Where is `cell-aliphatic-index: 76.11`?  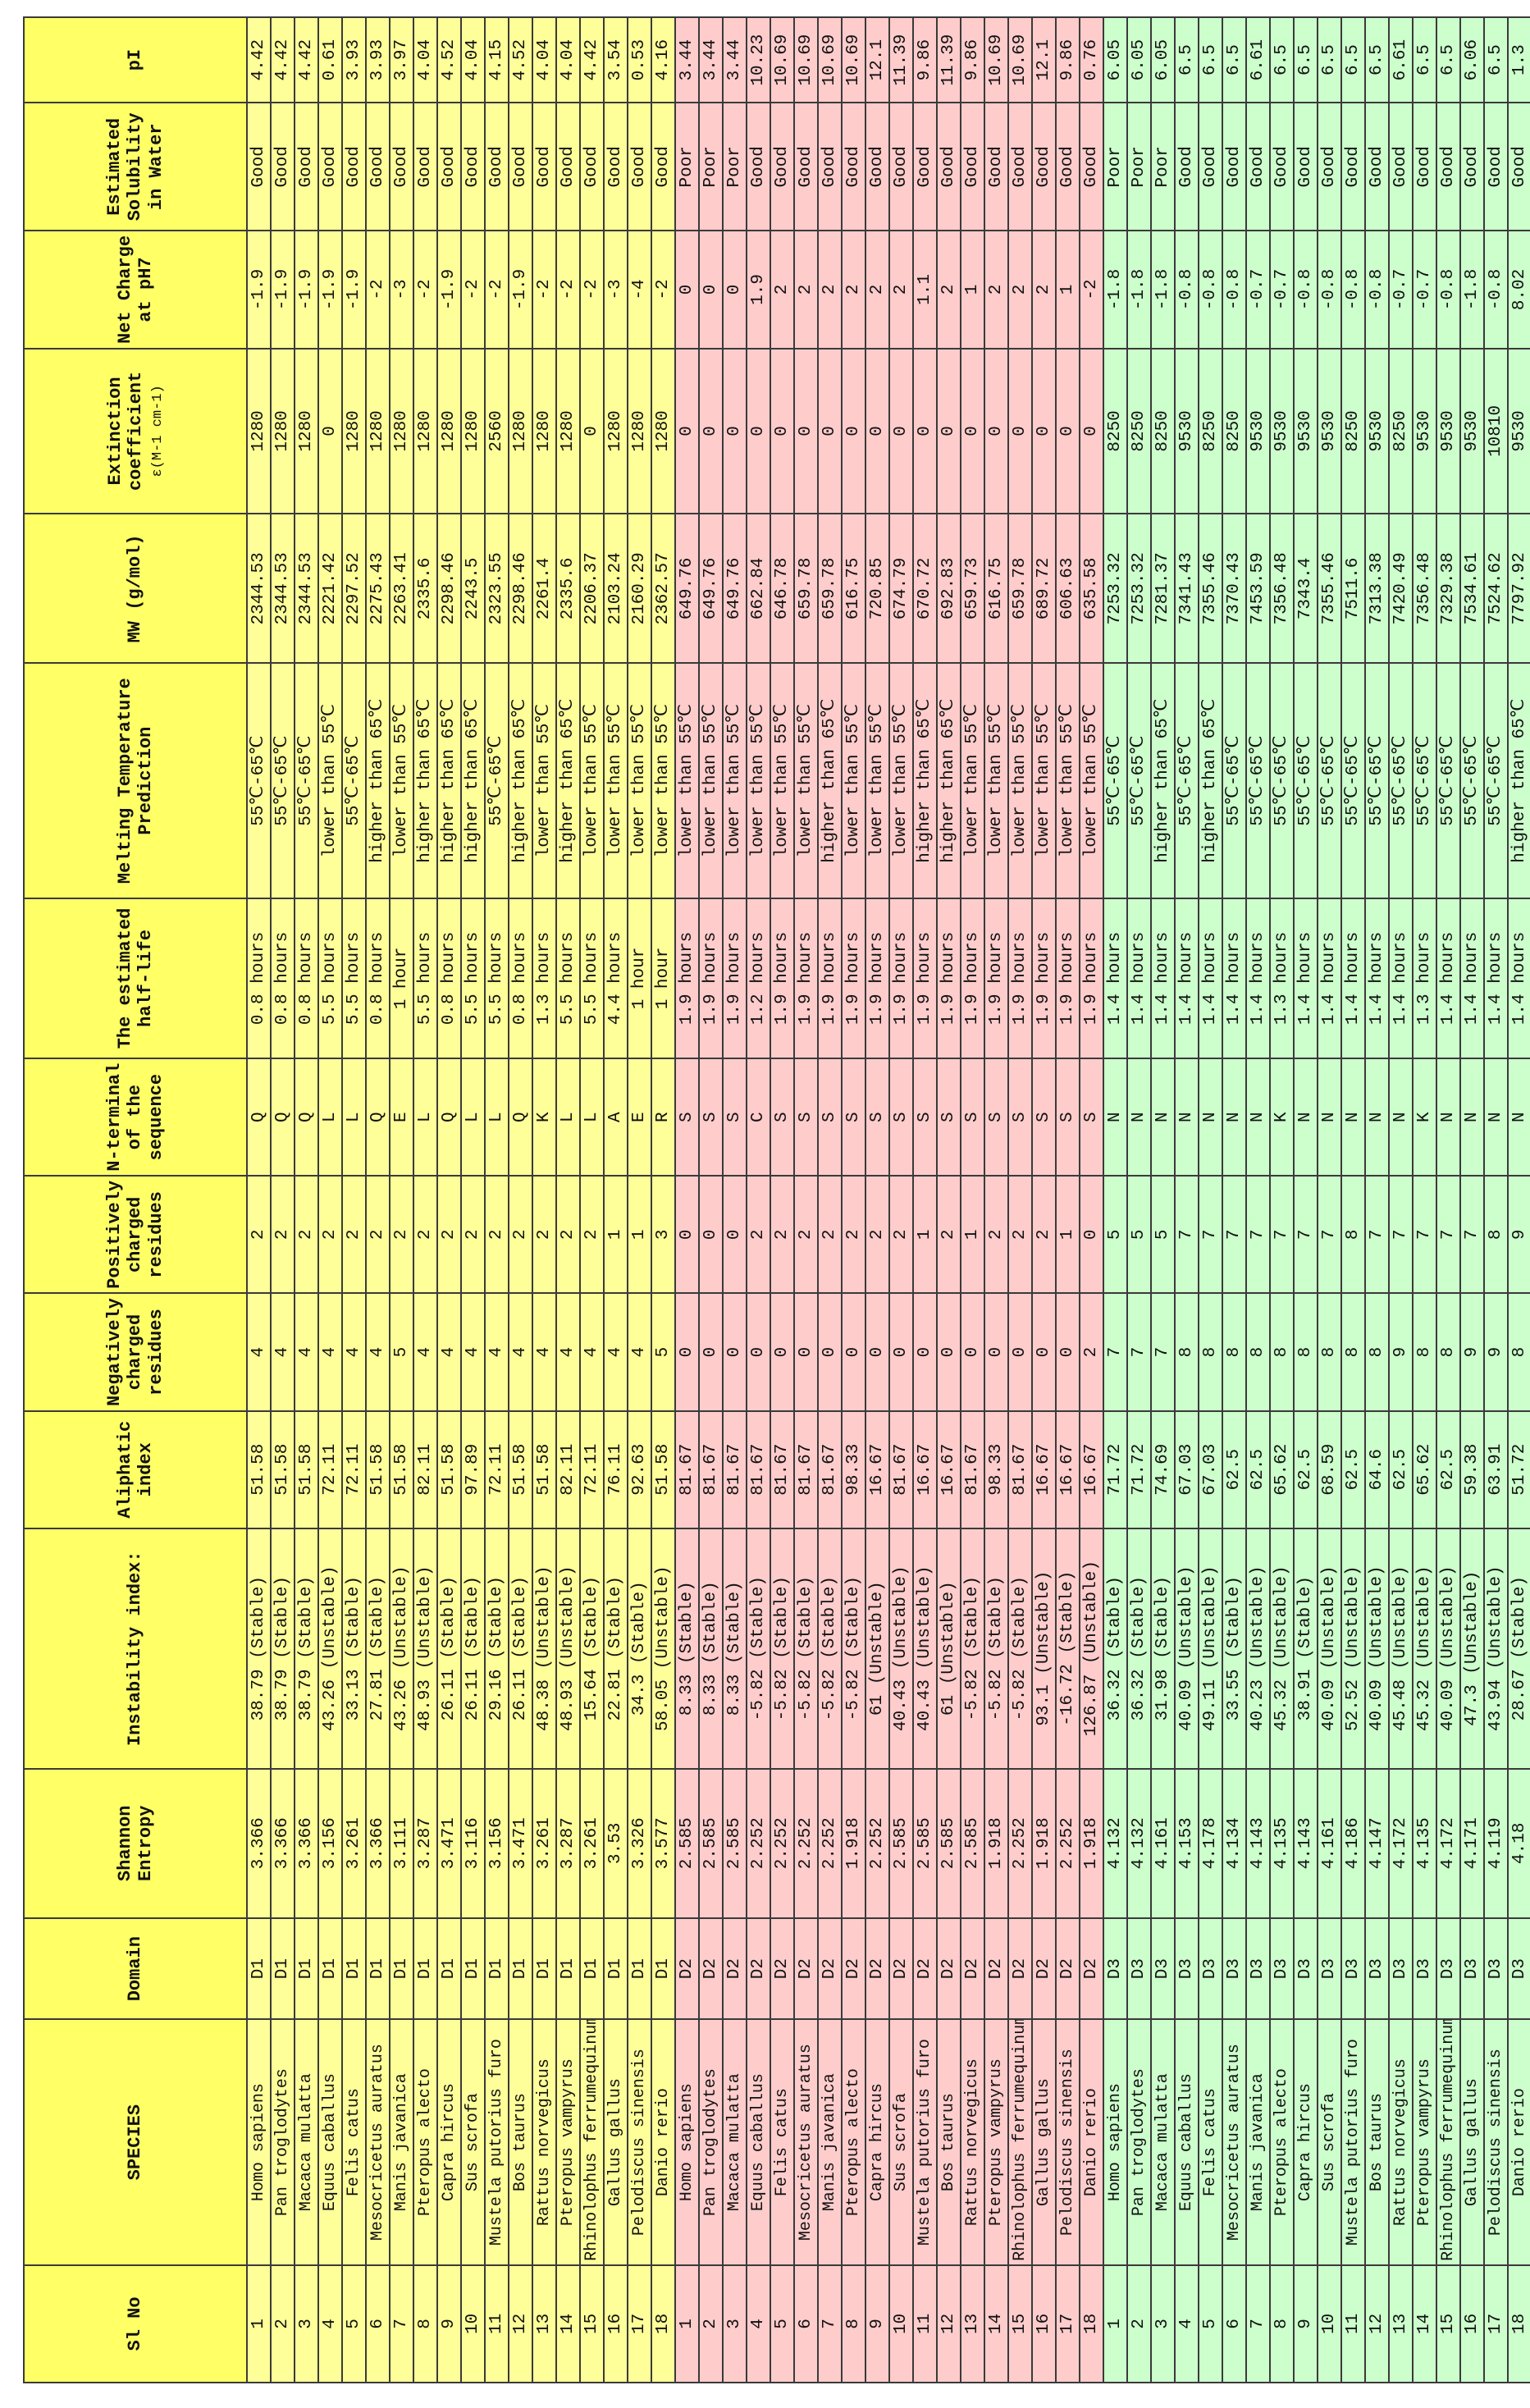
cell-aliphatic-index: 76.11 is located at coordinates (616, 1469).